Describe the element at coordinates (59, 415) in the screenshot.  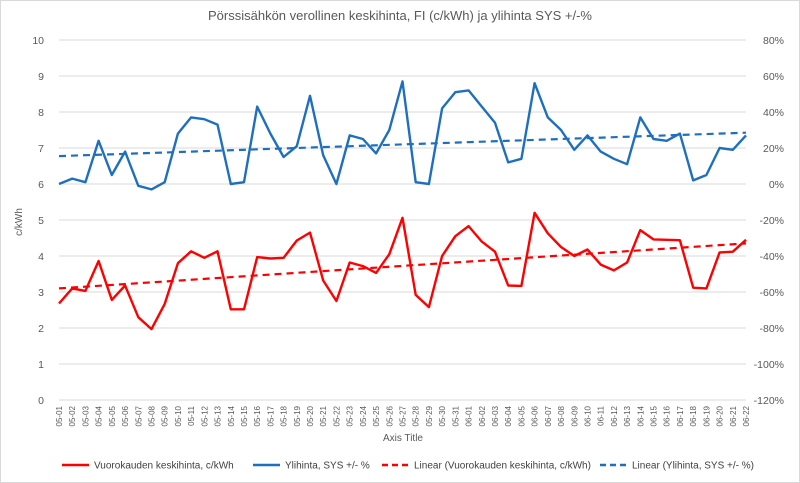
I see `x-tick-label: 05-01` at that location.